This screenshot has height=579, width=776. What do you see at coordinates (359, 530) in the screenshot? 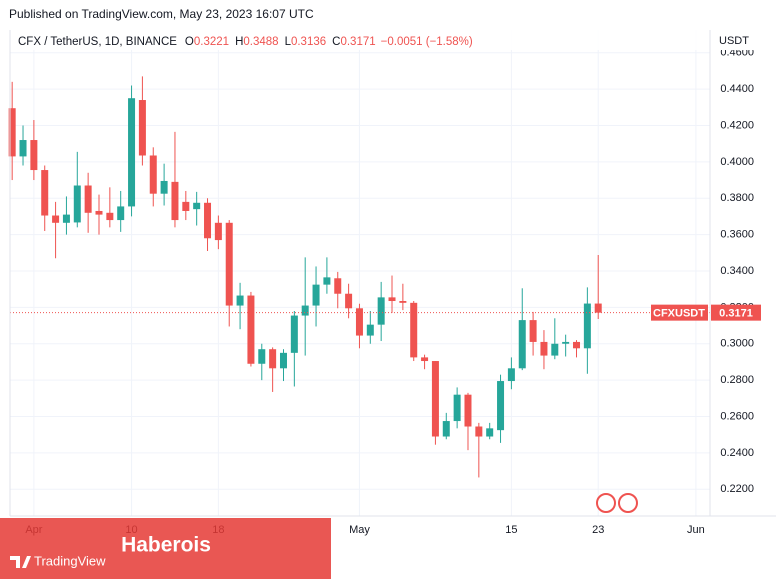
I see `x-tick-label: May` at bounding box center [359, 530].